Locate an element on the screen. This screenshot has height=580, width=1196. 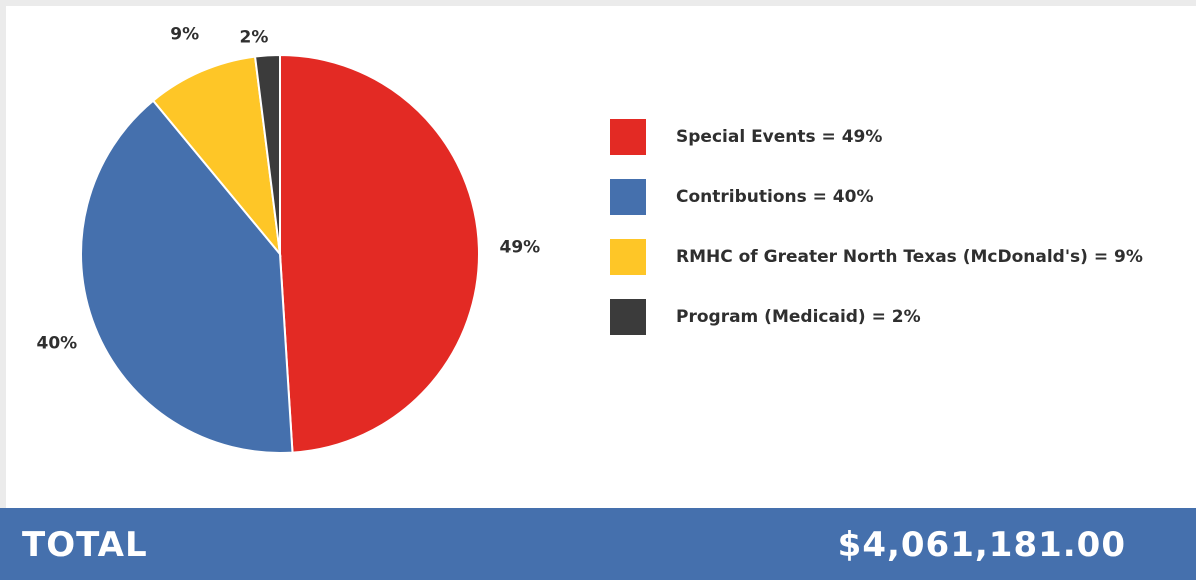
legend-label-contributions: Contributions = 40% is located at coordinates (775, 197).